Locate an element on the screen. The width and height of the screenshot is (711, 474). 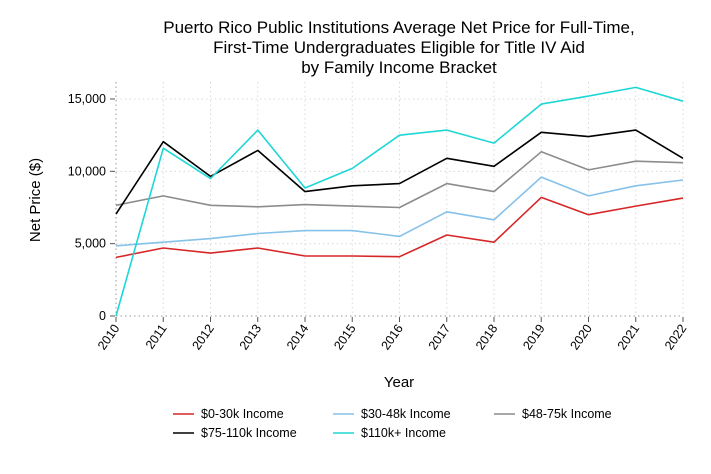
y-axis-title: Net Price ($) is located at coordinates (35, 200).